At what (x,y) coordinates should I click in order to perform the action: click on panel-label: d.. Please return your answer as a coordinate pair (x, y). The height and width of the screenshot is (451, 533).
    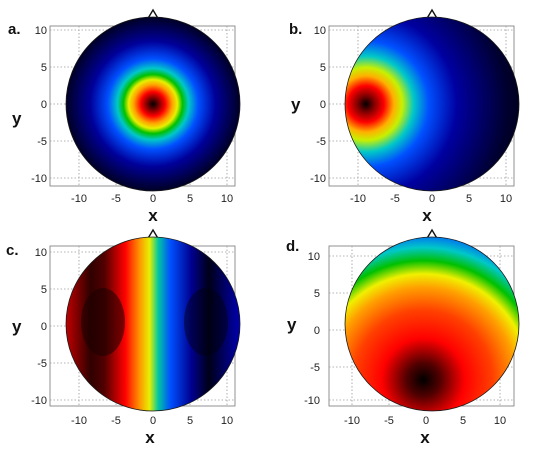
    Looking at the image, I should click on (292, 246).